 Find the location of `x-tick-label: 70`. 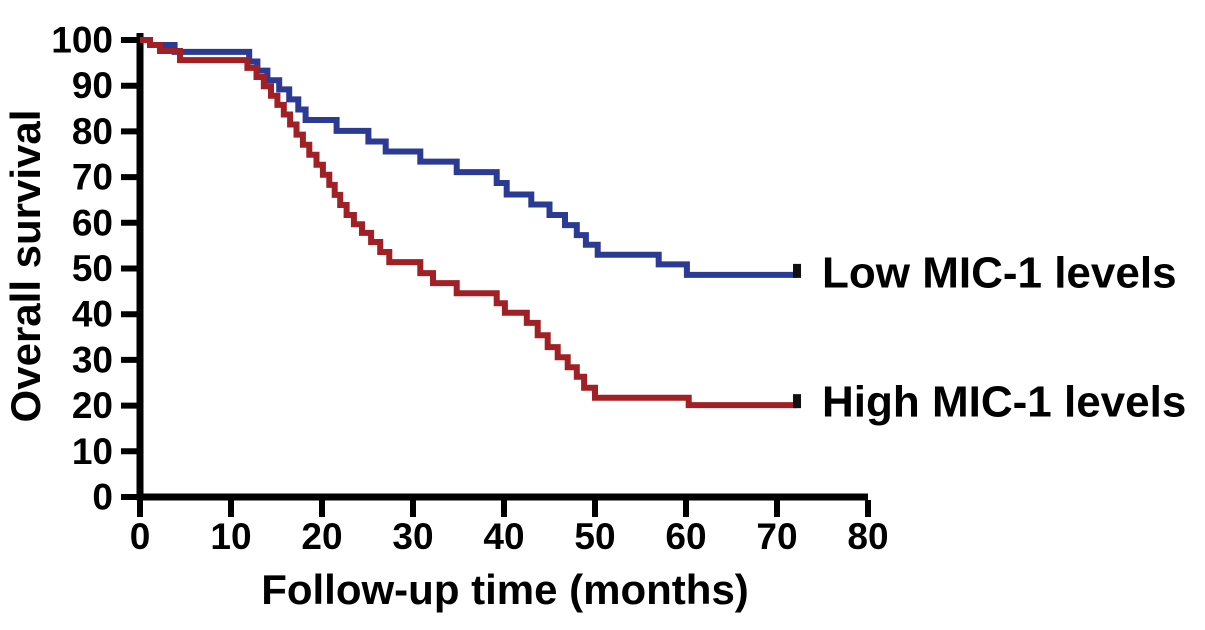

x-tick-label: 70 is located at coordinates (776, 536).